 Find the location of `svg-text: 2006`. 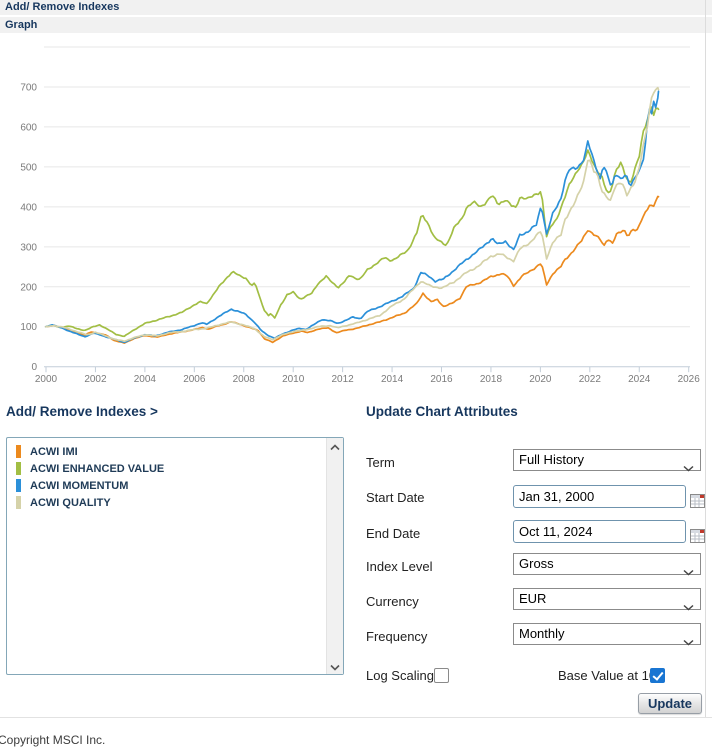

svg-text: 2006 is located at coordinates (194, 379).